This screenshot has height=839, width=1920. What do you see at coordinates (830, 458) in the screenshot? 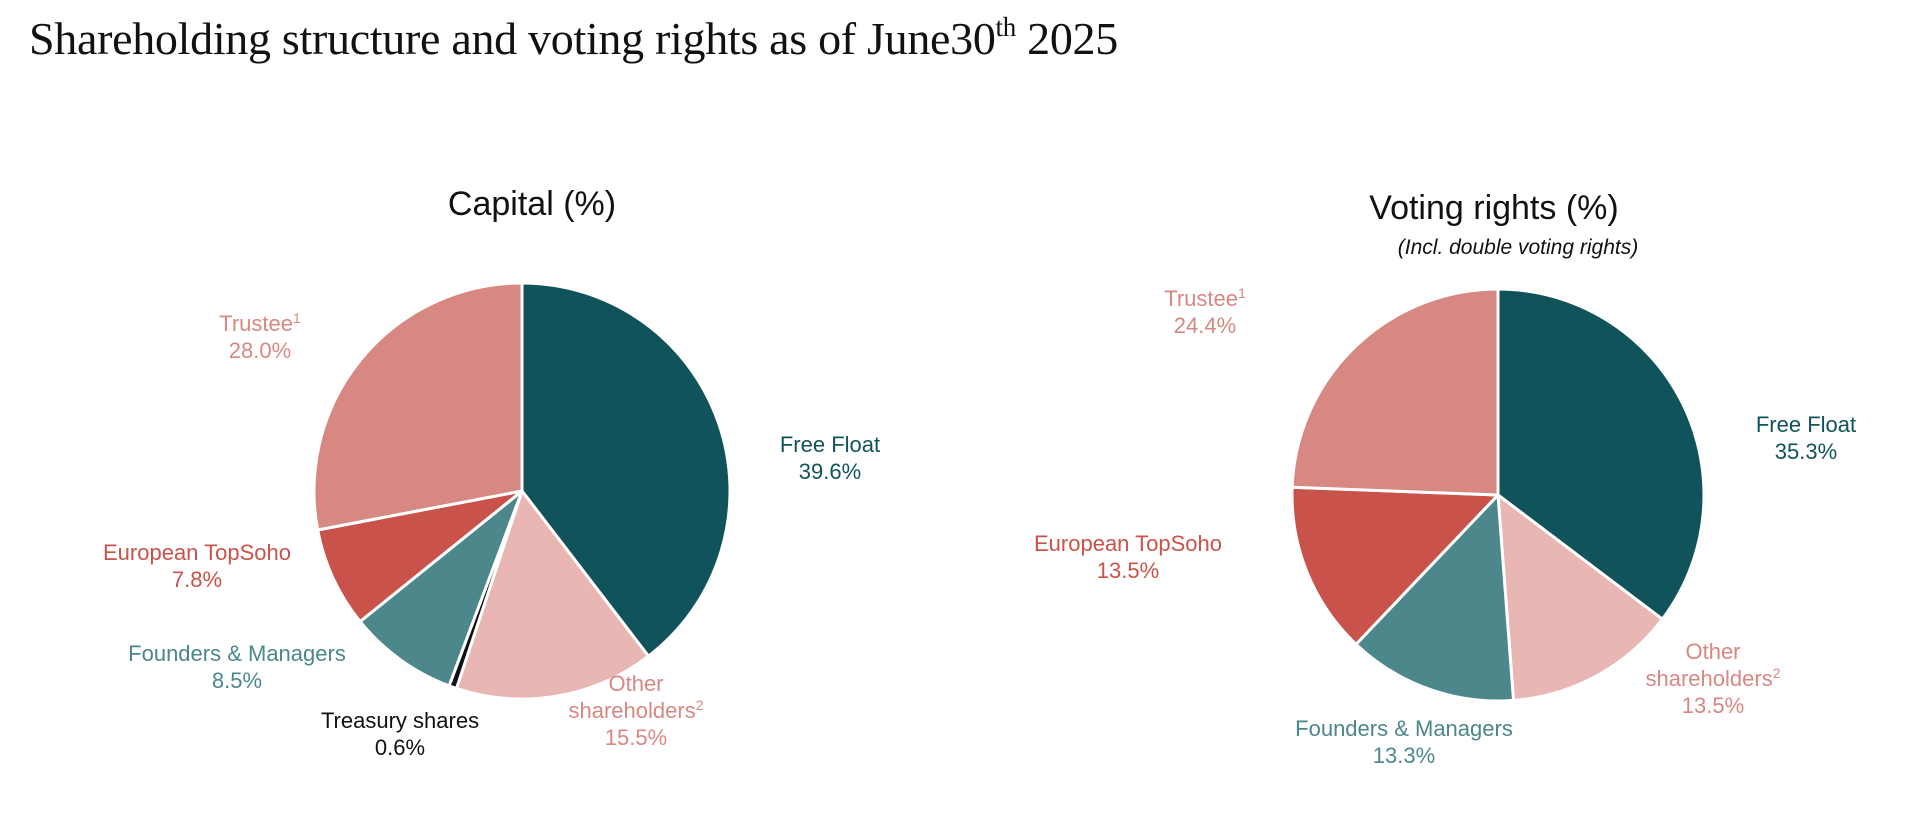
I see `slice-label-free-float: Free Float 39.6%` at bounding box center [830, 458].